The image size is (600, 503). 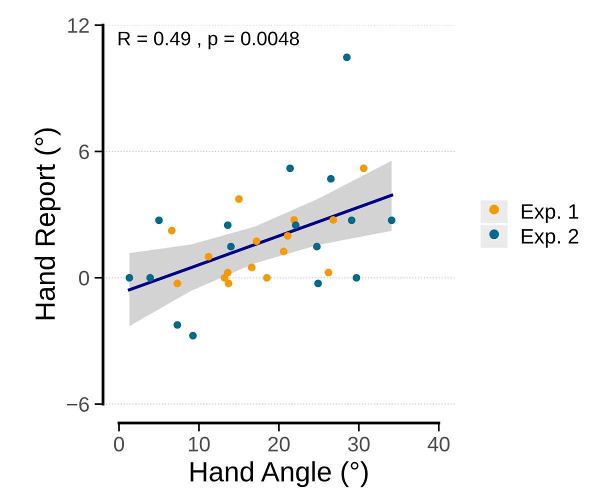 I want to click on y-tick-label: 0, so click(x=84, y=278).